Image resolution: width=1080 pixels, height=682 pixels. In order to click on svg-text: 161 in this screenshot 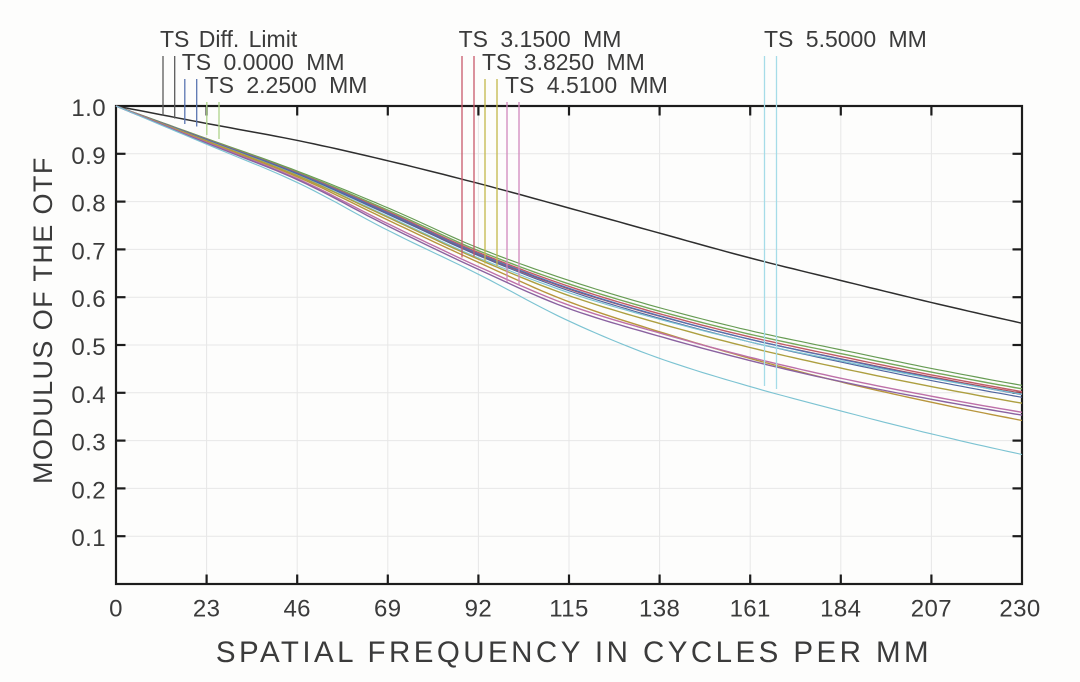, I will do `click(750, 609)`.